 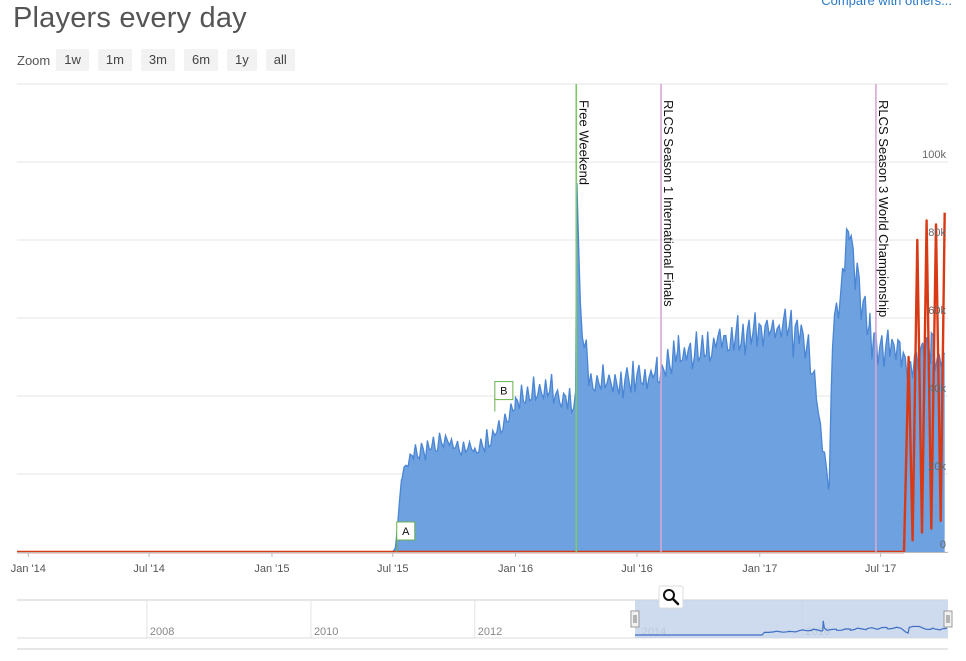 I want to click on event-label: Free Weekend, so click(x=583, y=142).